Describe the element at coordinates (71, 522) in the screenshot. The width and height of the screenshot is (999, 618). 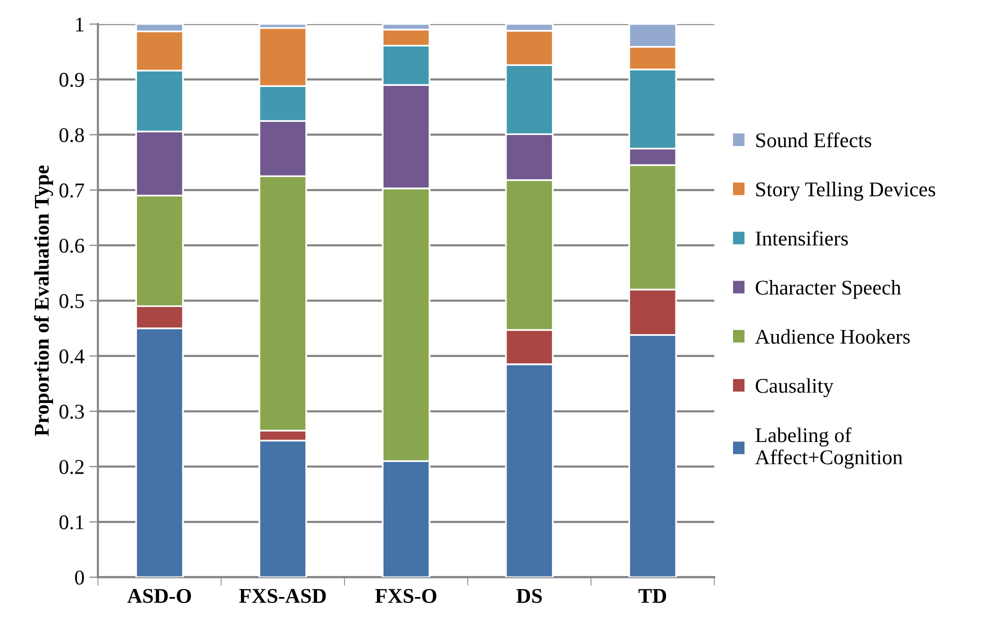
I see `y-tick-label: 0.1` at that location.